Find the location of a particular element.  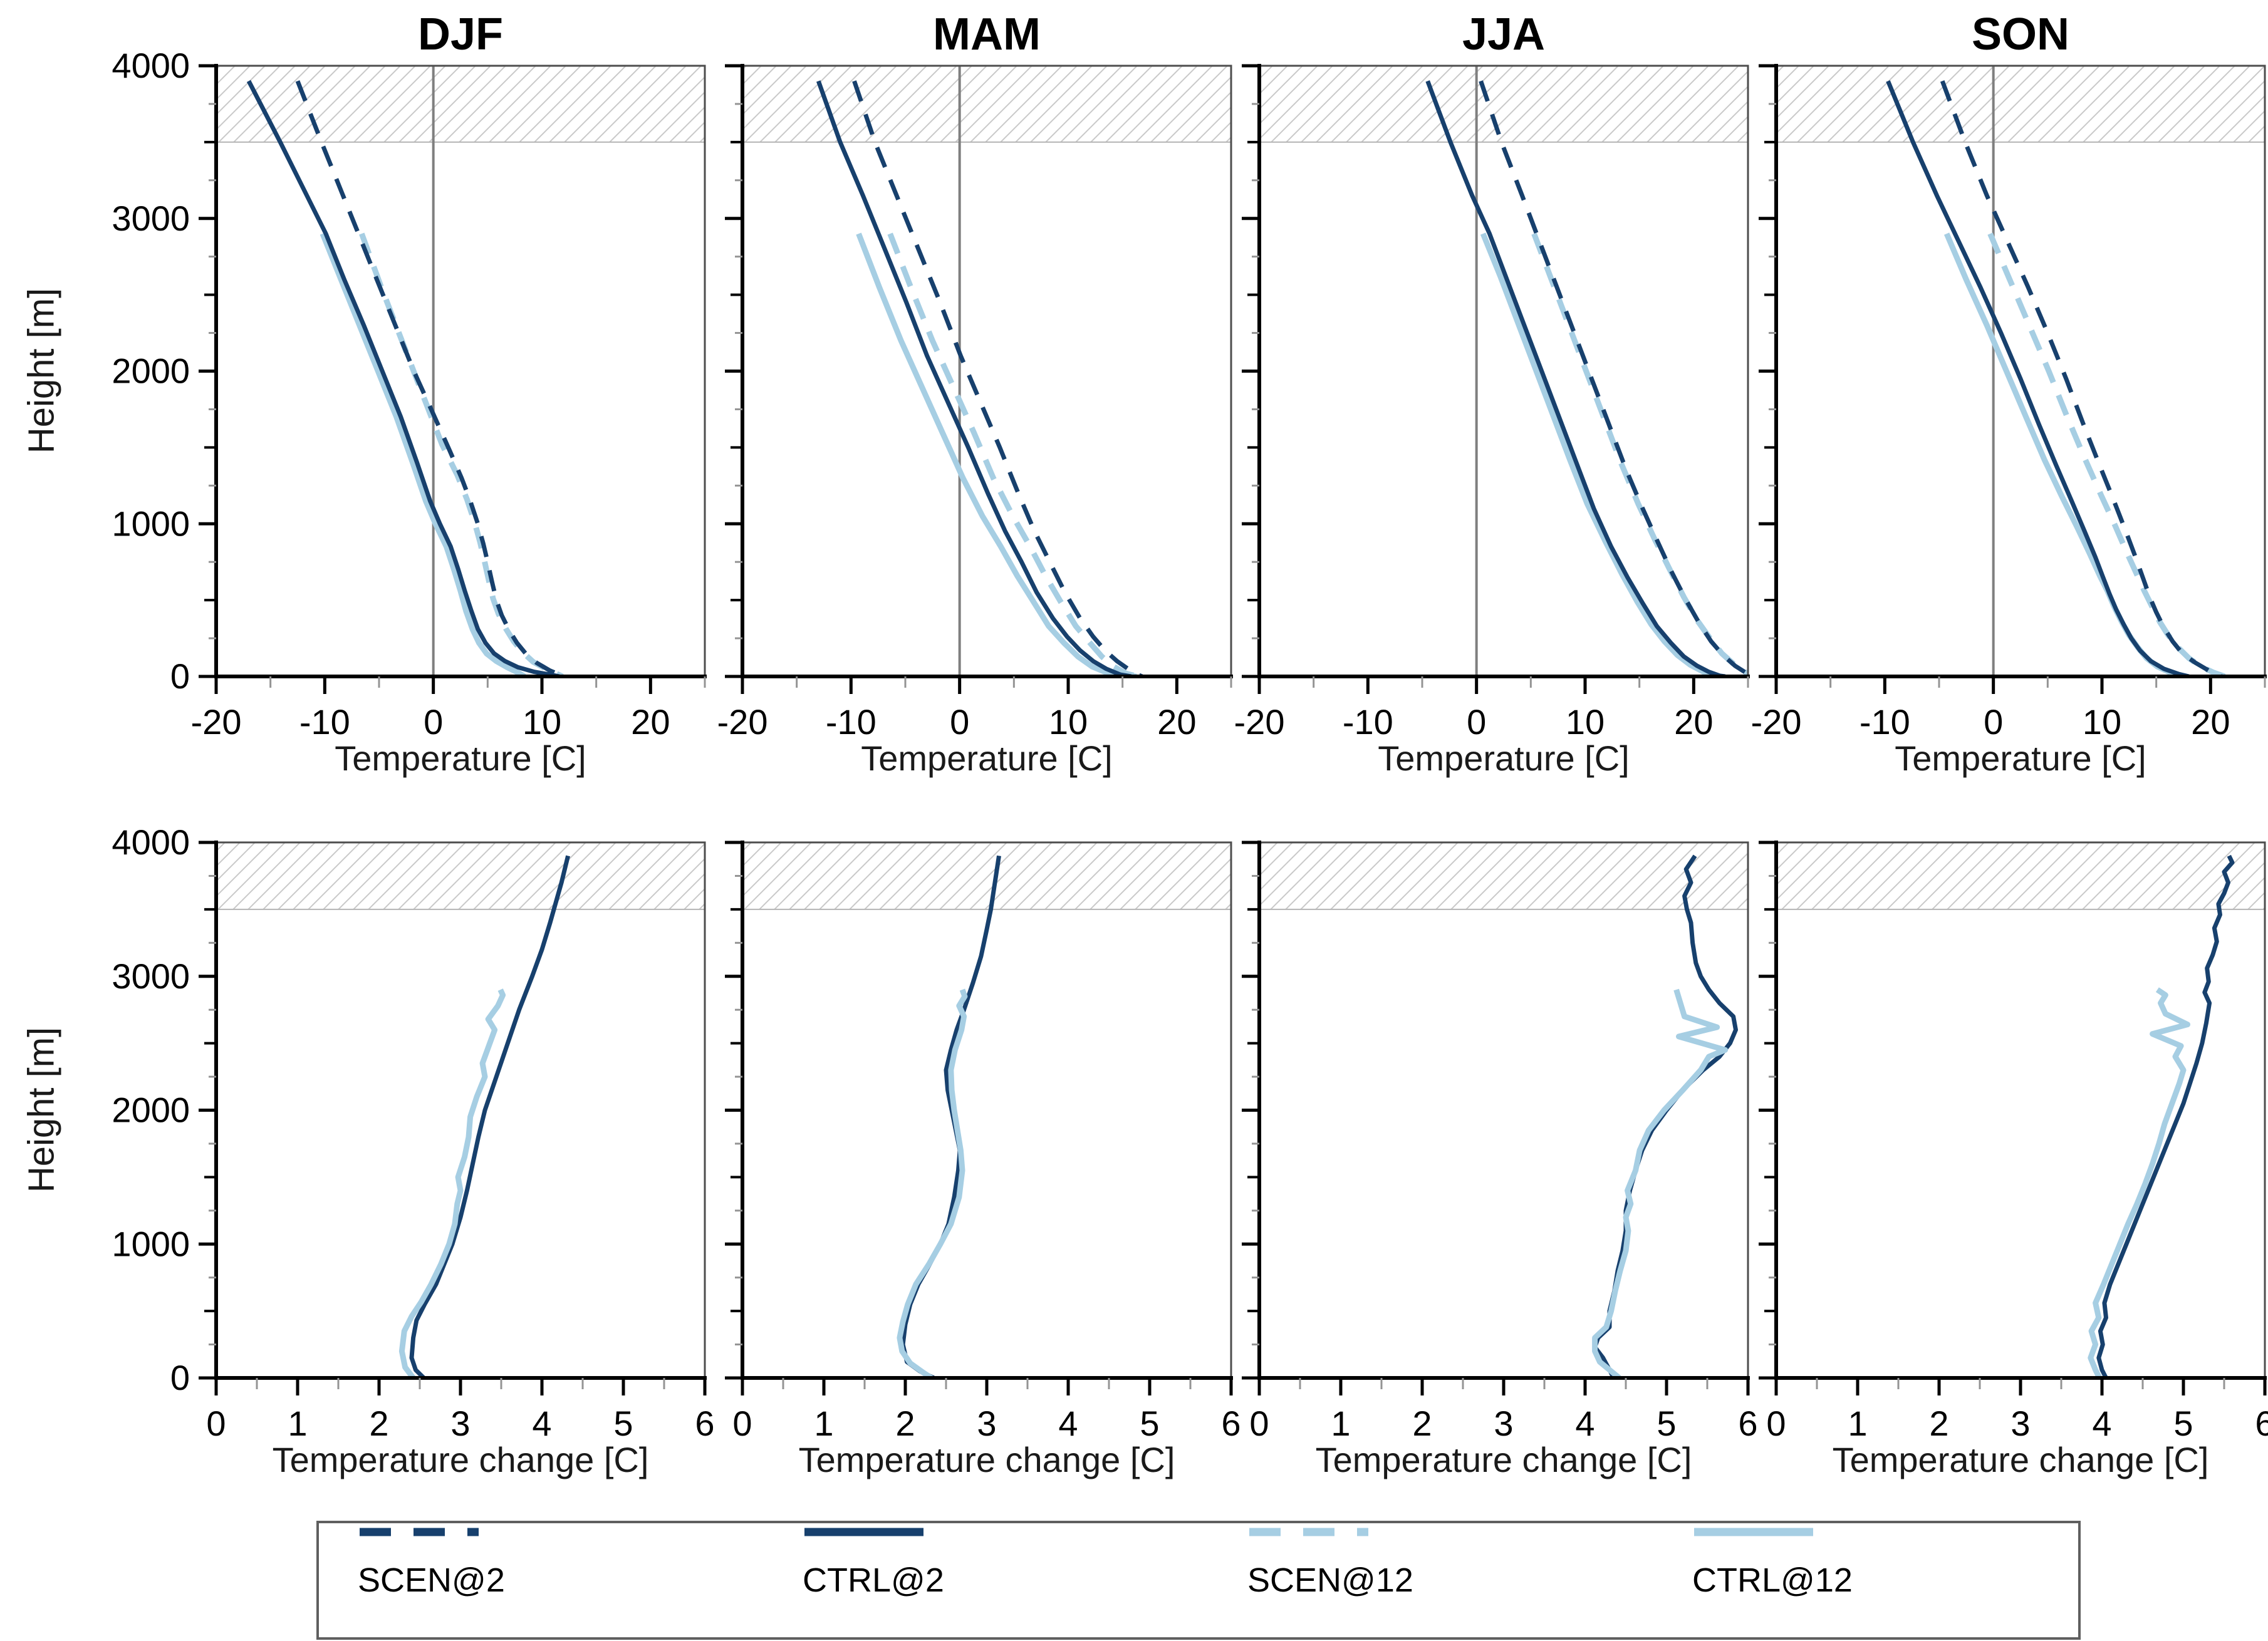

y-axis-title-row2: Height [m] is located at coordinates (41, 1110).